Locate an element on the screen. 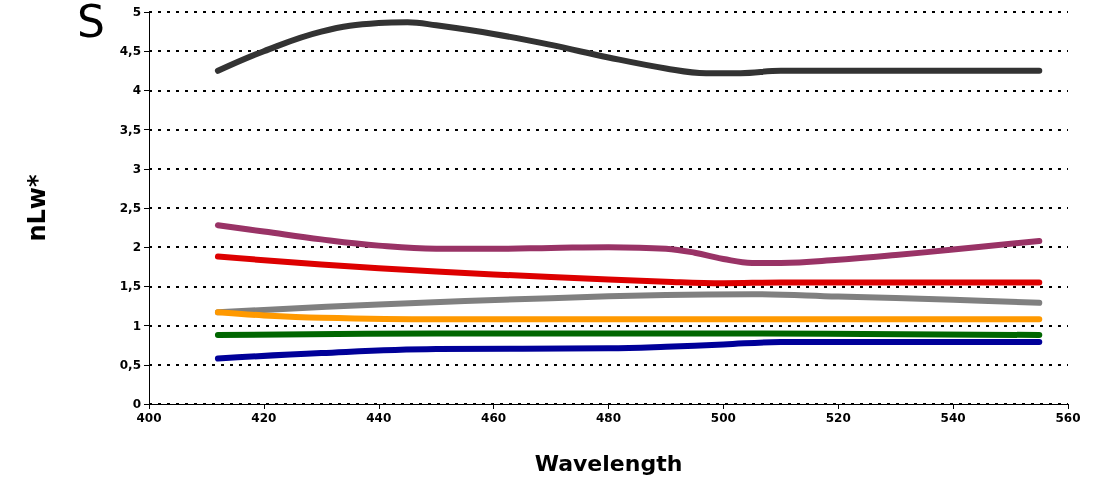 This screenshot has width=1108, height=493. y-tick-label: 3,5 is located at coordinates (130, 129).